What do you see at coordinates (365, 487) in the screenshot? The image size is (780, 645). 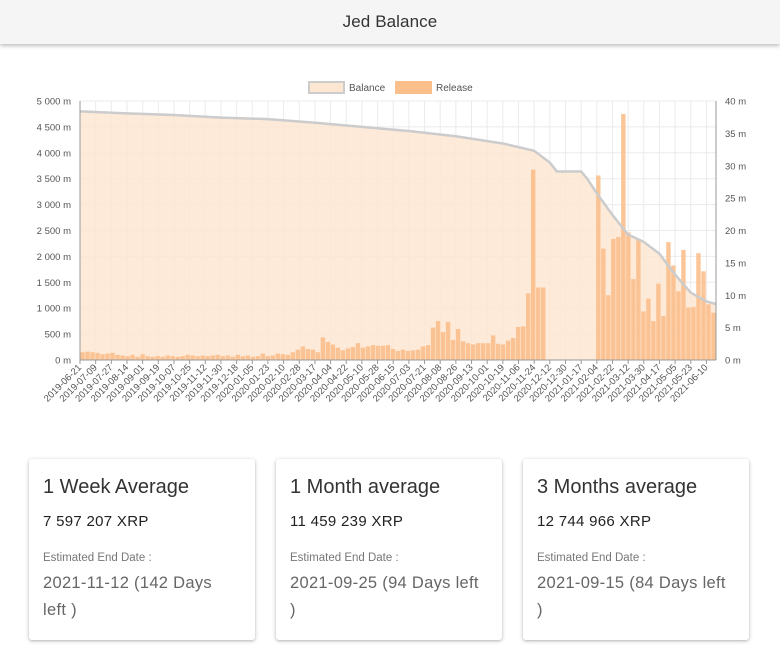 I see `card-title: 1 Month average` at bounding box center [365, 487].